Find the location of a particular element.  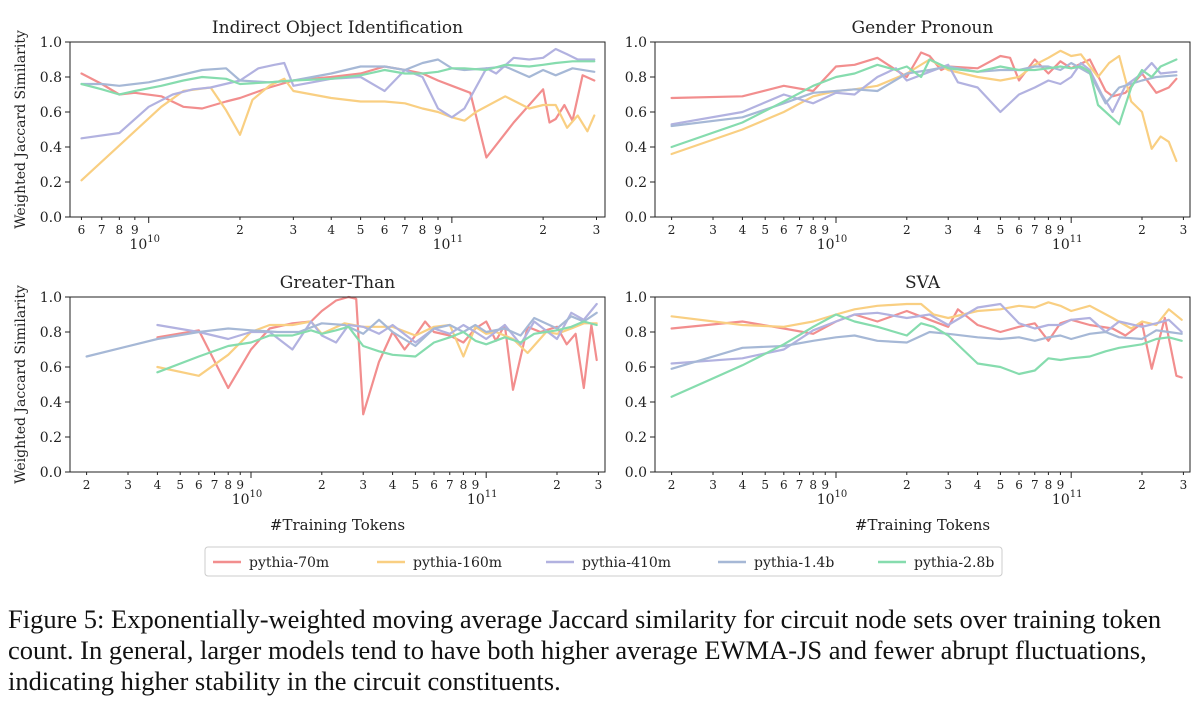

plot-frame is located at coordinates (922, 384).